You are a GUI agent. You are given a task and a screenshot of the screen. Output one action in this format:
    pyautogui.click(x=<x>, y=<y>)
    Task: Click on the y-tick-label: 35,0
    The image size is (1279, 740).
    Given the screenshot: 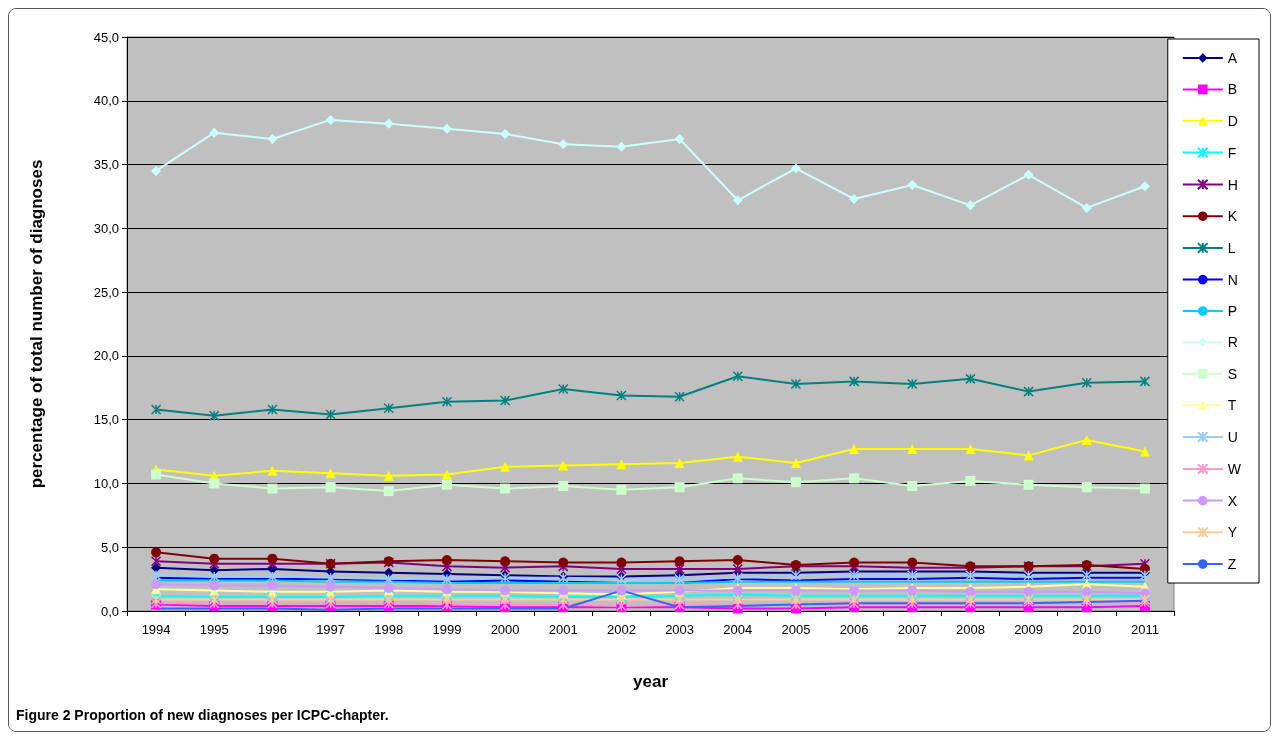 What is the action you would take?
    pyautogui.click(x=106, y=165)
    